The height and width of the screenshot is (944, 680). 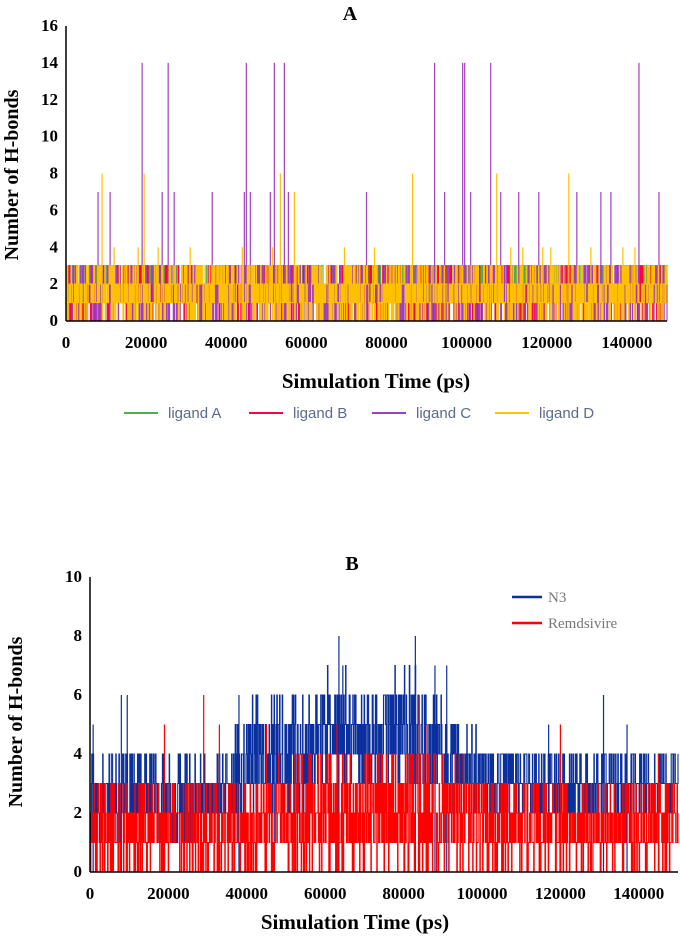 What do you see at coordinates (443, 413) in the screenshot?
I see `legend-ligand-c-label: ligand C` at bounding box center [443, 413].